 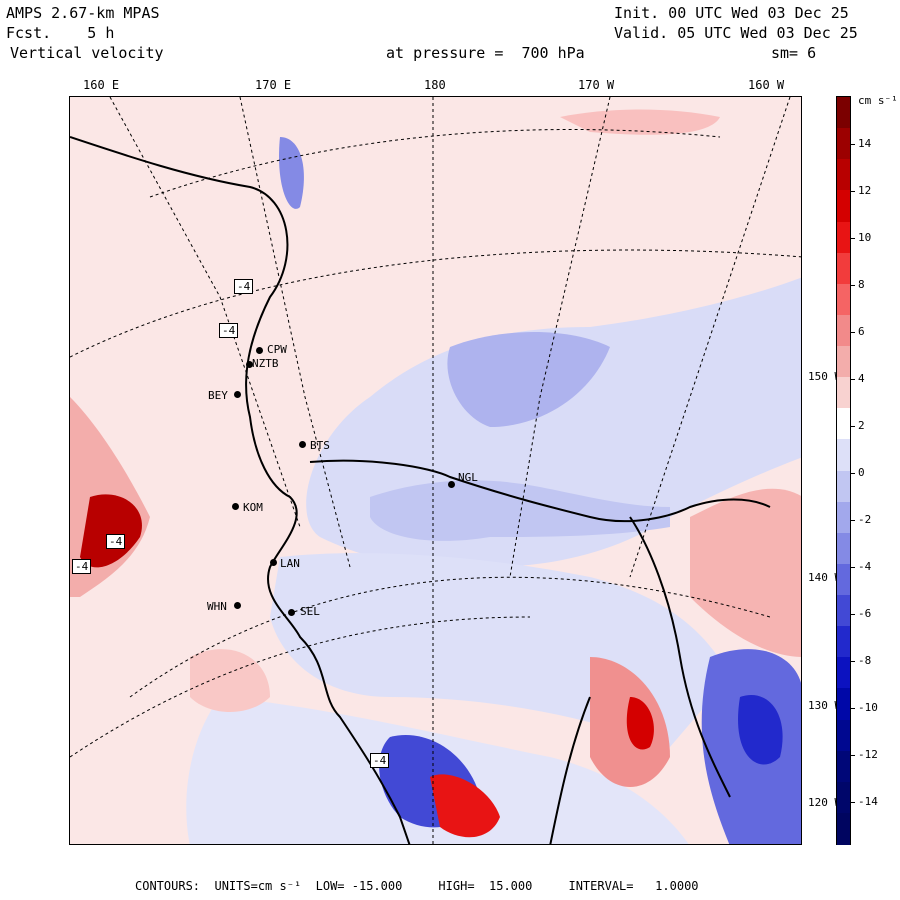 I want to click on station-dot-bey, so click(x=237, y=394).